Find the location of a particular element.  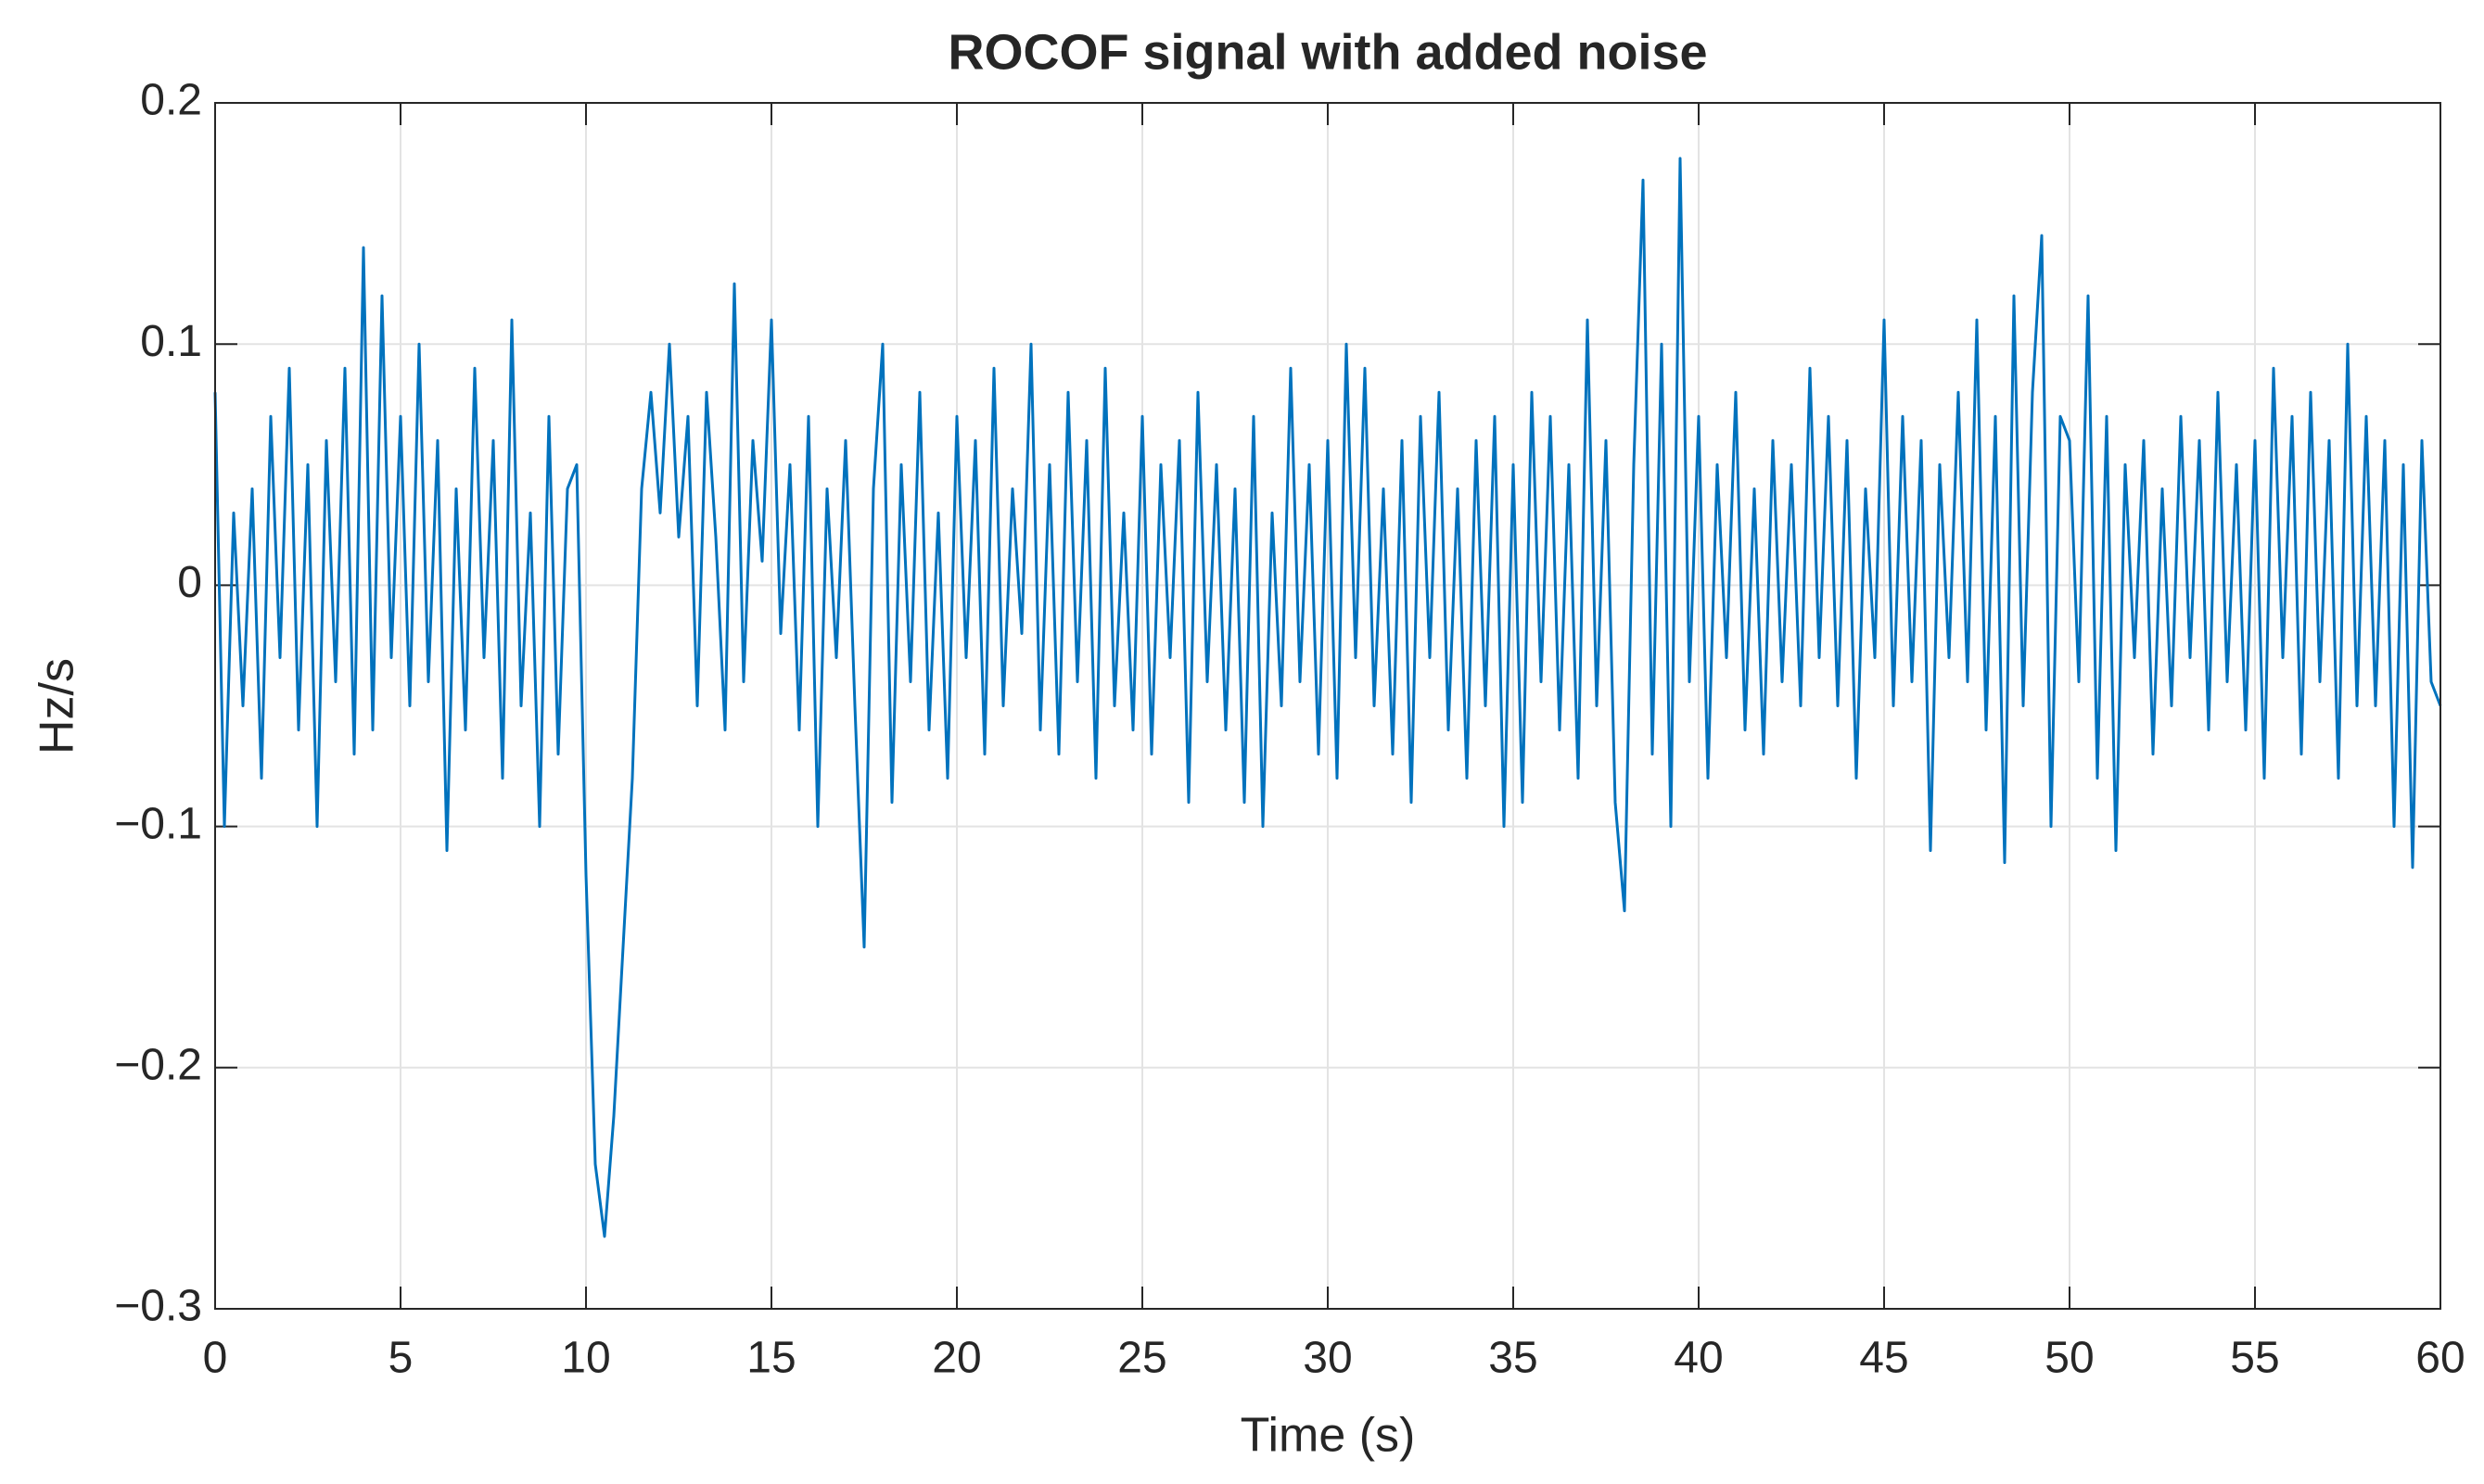

y-tick-label: 0.2 is located at coordinates (171, 100).